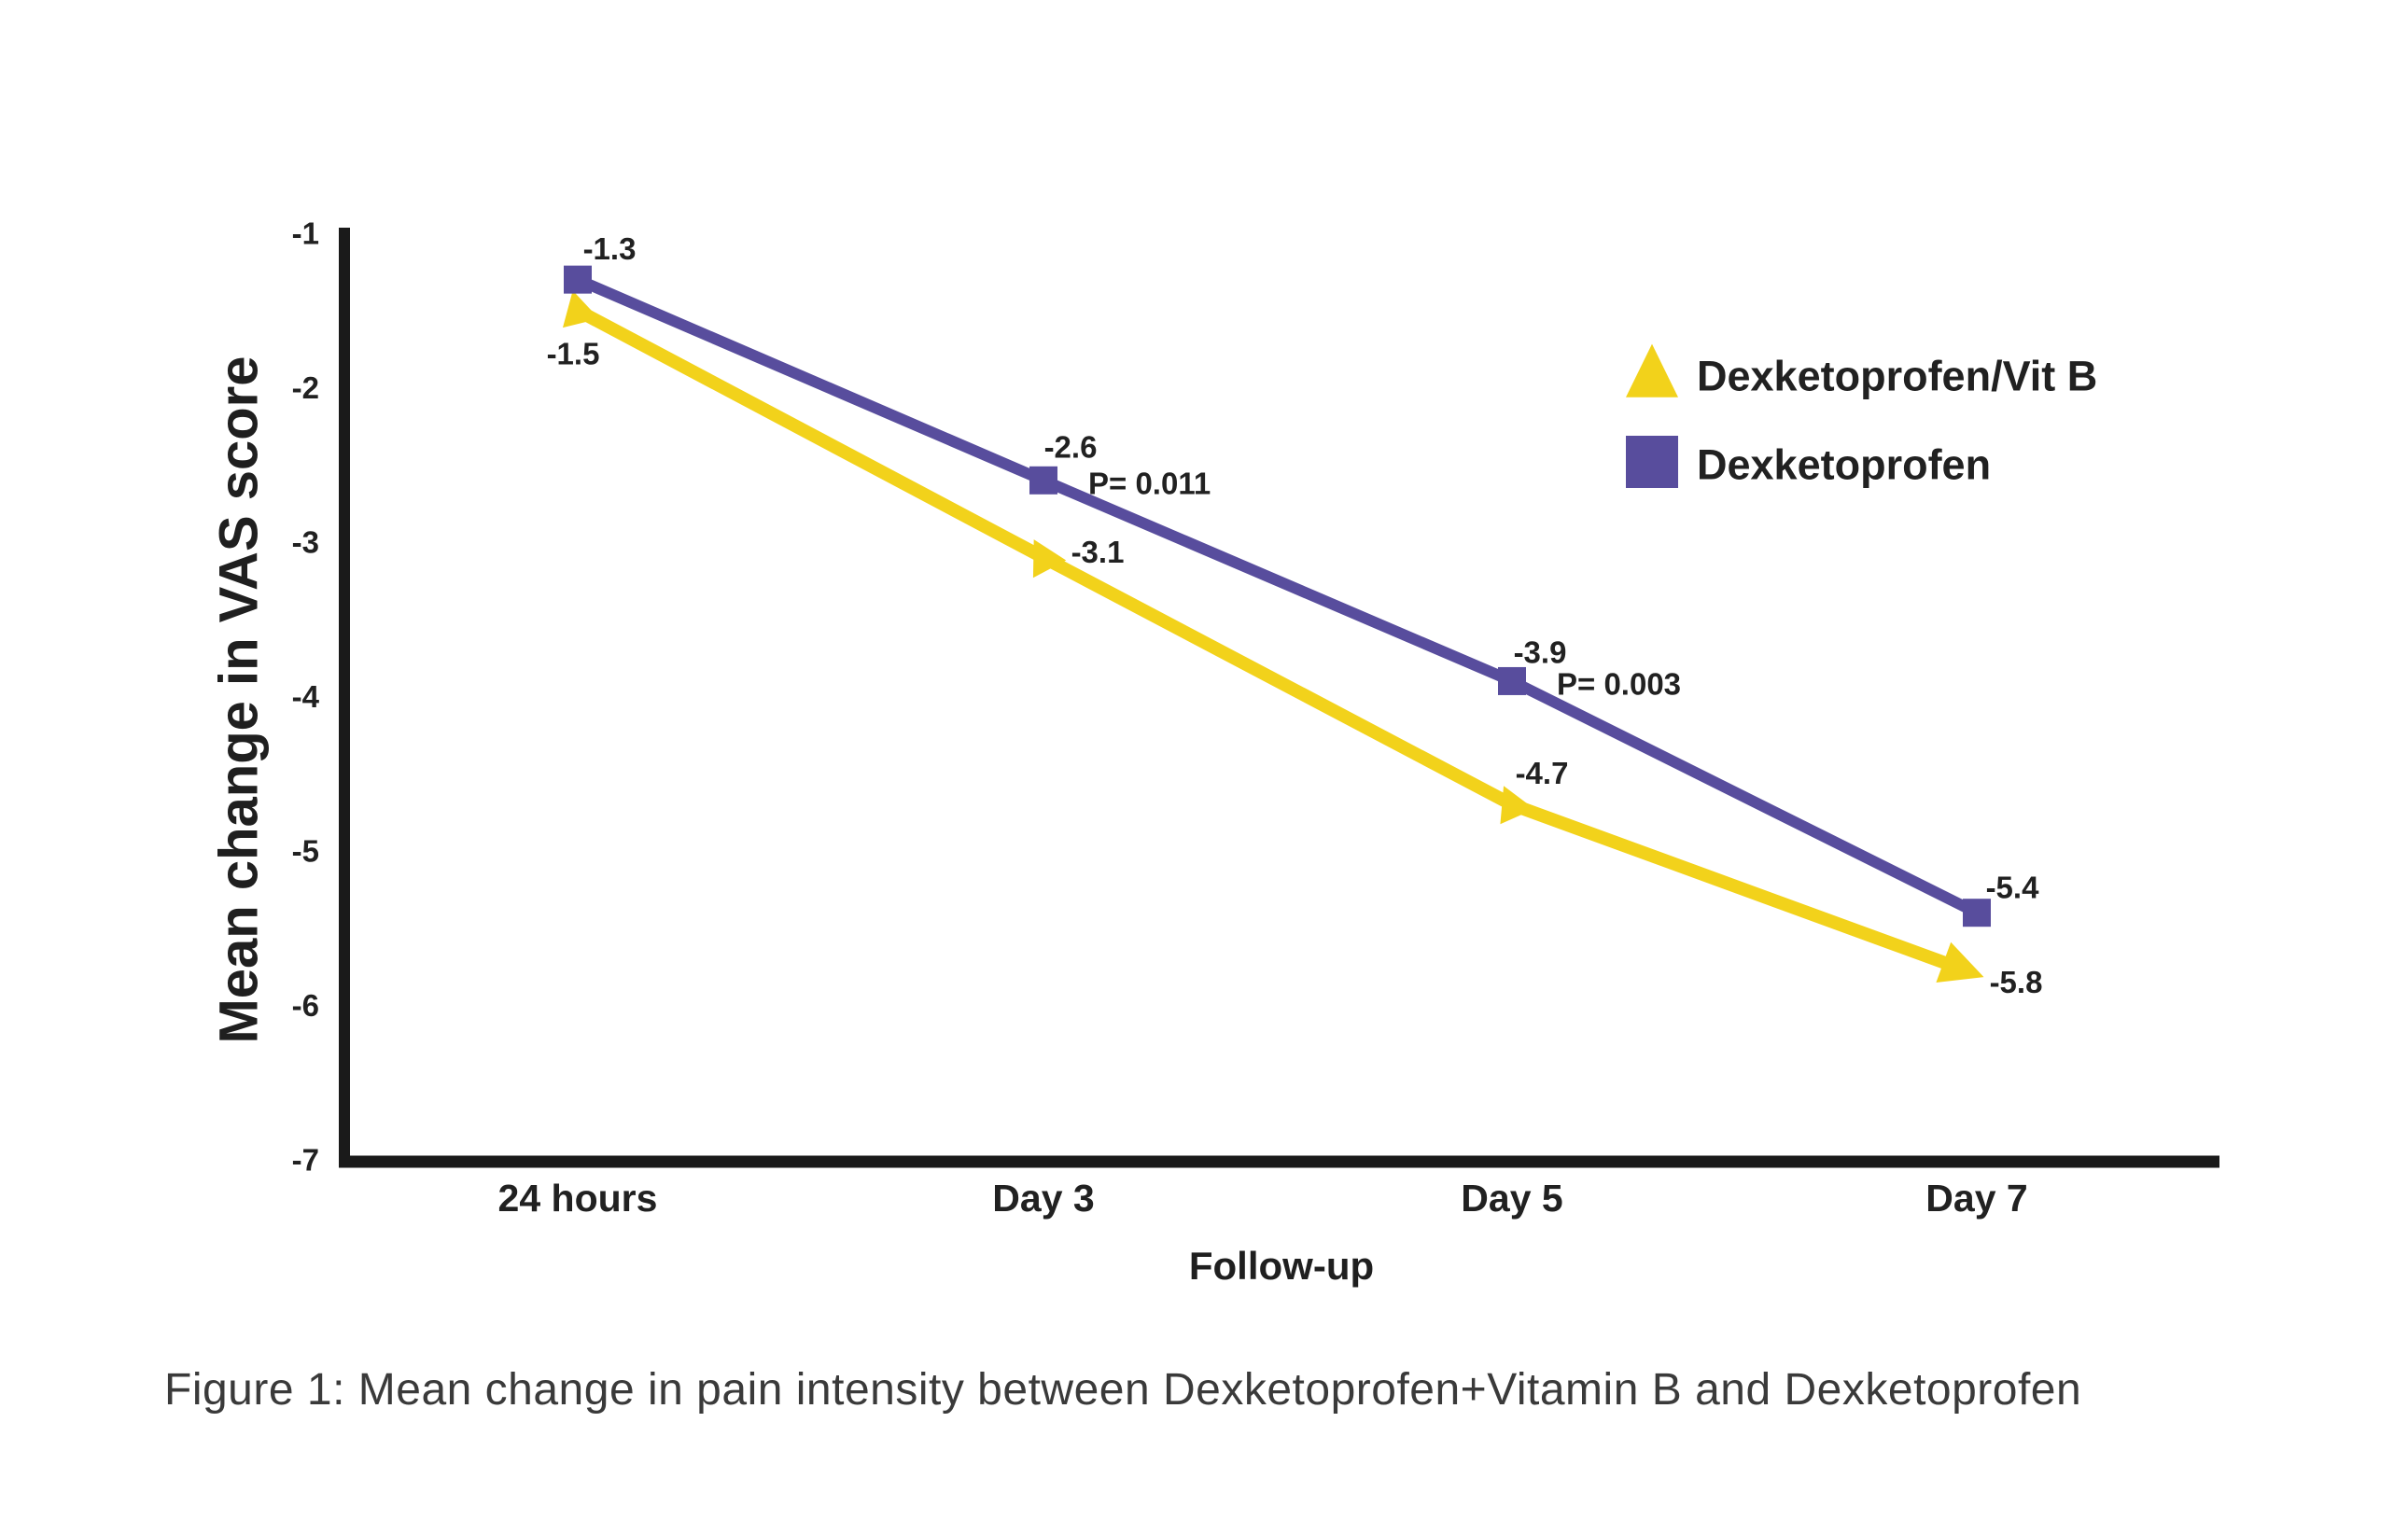 This screenshot has height=1520, width=2408. Describe the element at coordinates (1540, 652) in the screenshot. I see `data-label: -3.9` at that location.